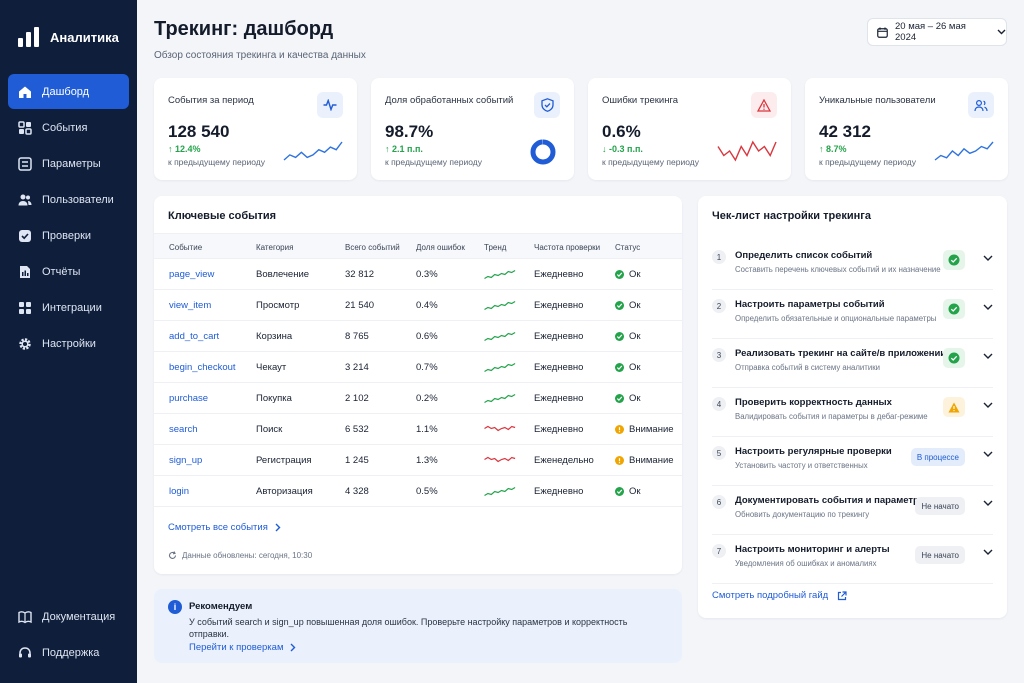  I want to click on event-name-link: add_to_cart, so click(194, 336).